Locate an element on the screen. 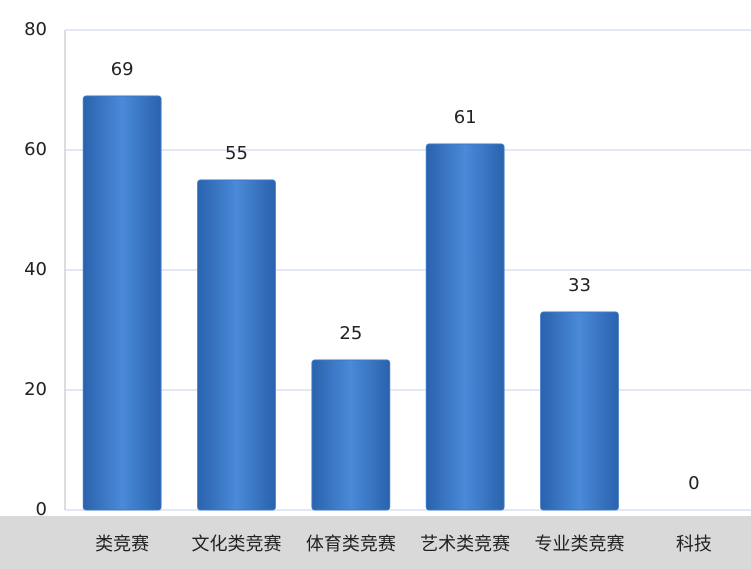 The image size is (751, 569). category-band is located at coordinates (375, 542).